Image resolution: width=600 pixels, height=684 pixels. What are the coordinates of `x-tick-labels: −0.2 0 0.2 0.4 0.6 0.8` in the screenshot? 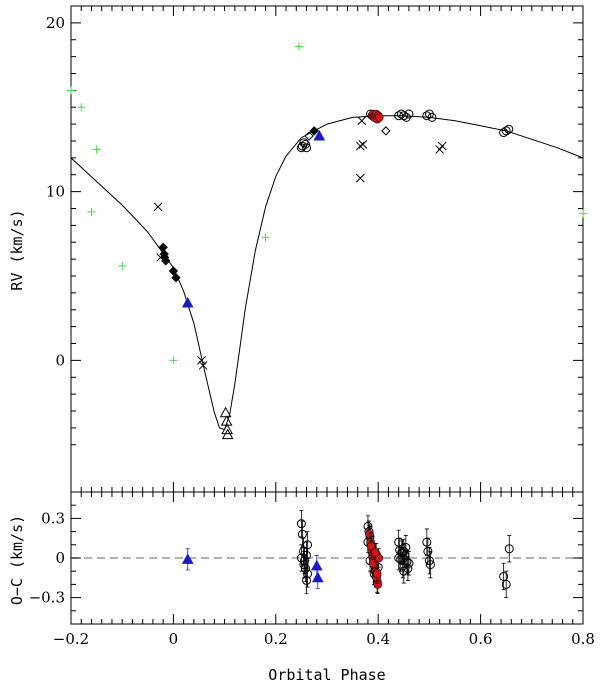 It's located at (324, 639).